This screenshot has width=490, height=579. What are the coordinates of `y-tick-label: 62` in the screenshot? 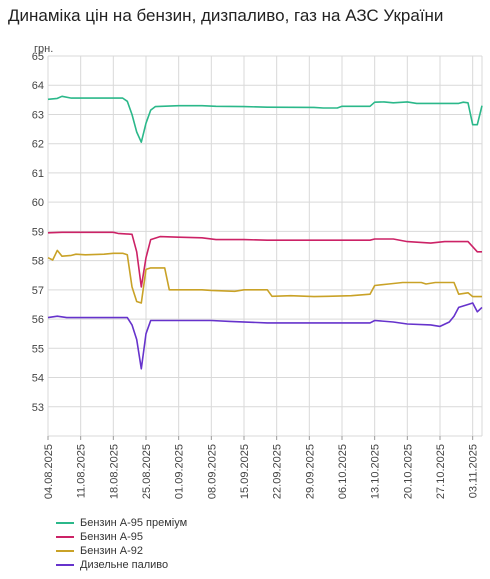 It's located at (38, 145).